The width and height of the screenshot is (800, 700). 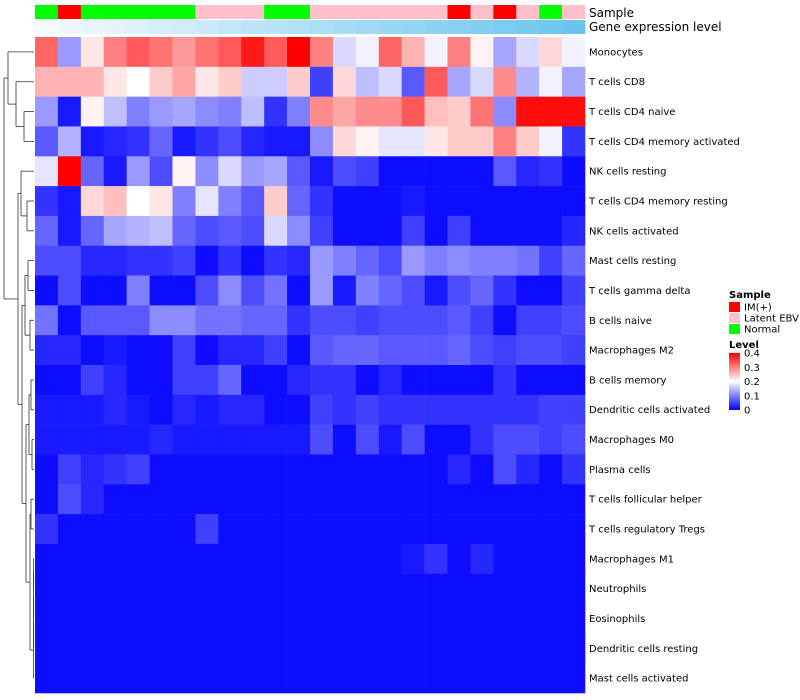 What do you see at coordinates (646, 530) in the screenshot?
I see `row-label: T cells regulatory Tregs` at bounding box center [646, 530].